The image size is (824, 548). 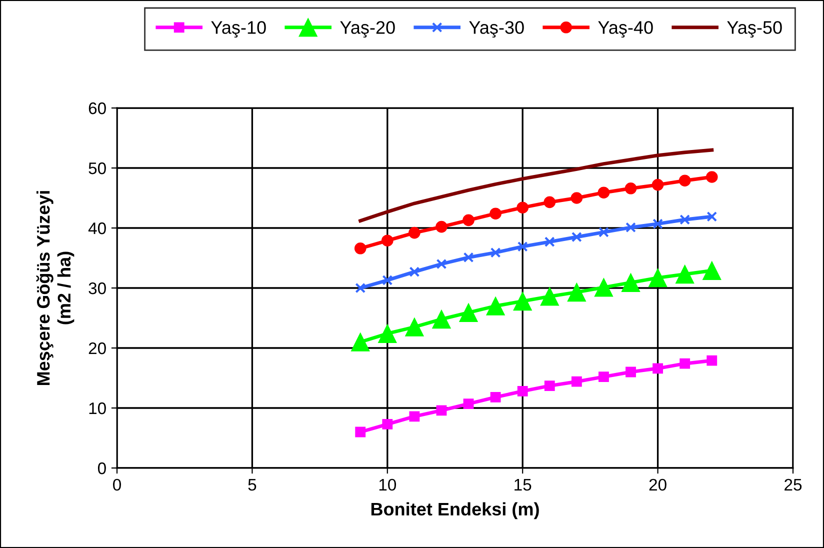 What do you see at coordinates (387, 484) in the screenshot?
I see `x-tick-label: 10` at bounding box center [387, 484].